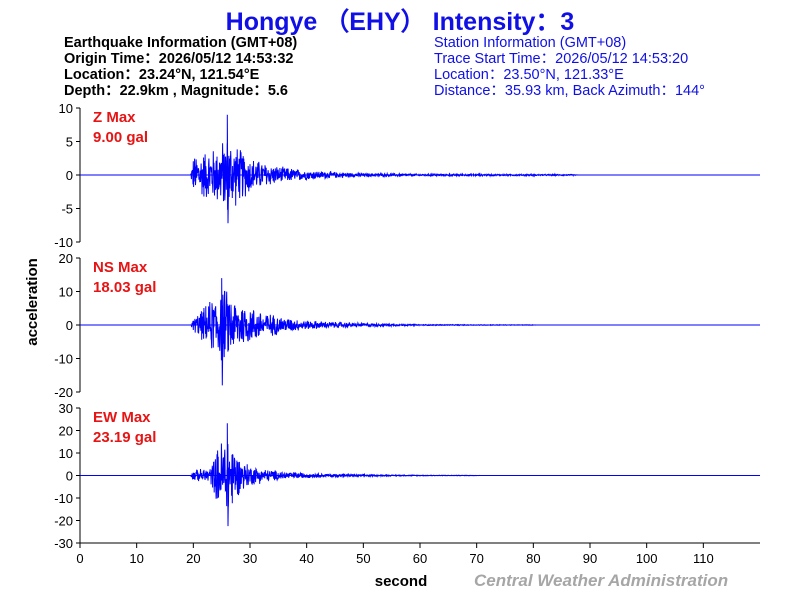  Describe the element at coordinates (363, 558) in the screenshot. I see `x-tick-label: 50` at that location.